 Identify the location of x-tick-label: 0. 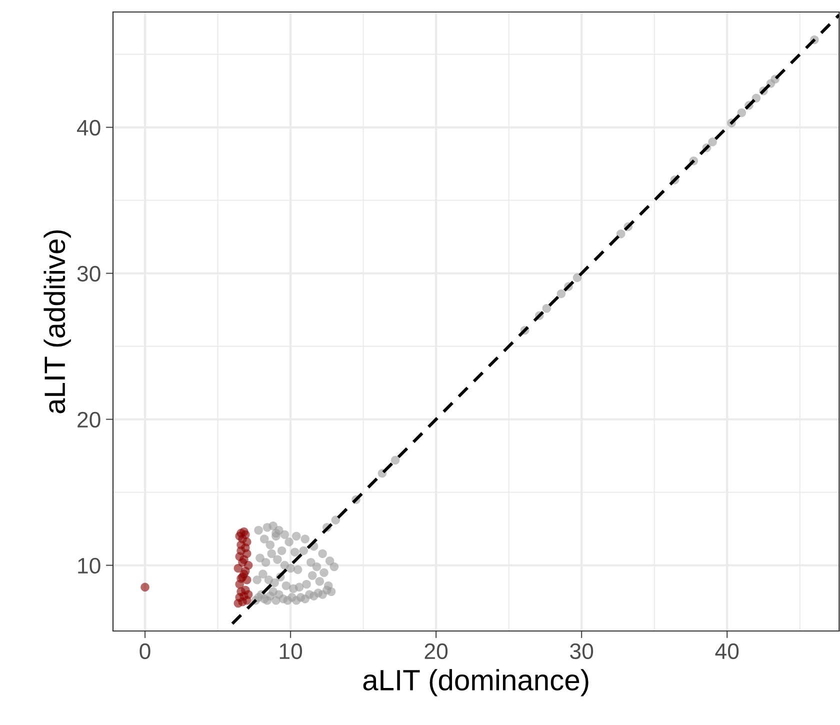
(145, 651).